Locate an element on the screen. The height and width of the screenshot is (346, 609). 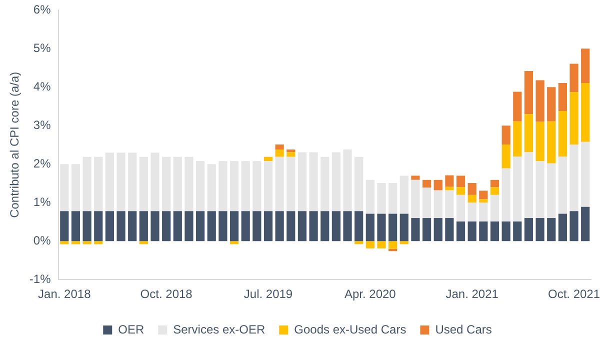
x-tick-label: Apr. 2020 is located at coordinates (370, 294).